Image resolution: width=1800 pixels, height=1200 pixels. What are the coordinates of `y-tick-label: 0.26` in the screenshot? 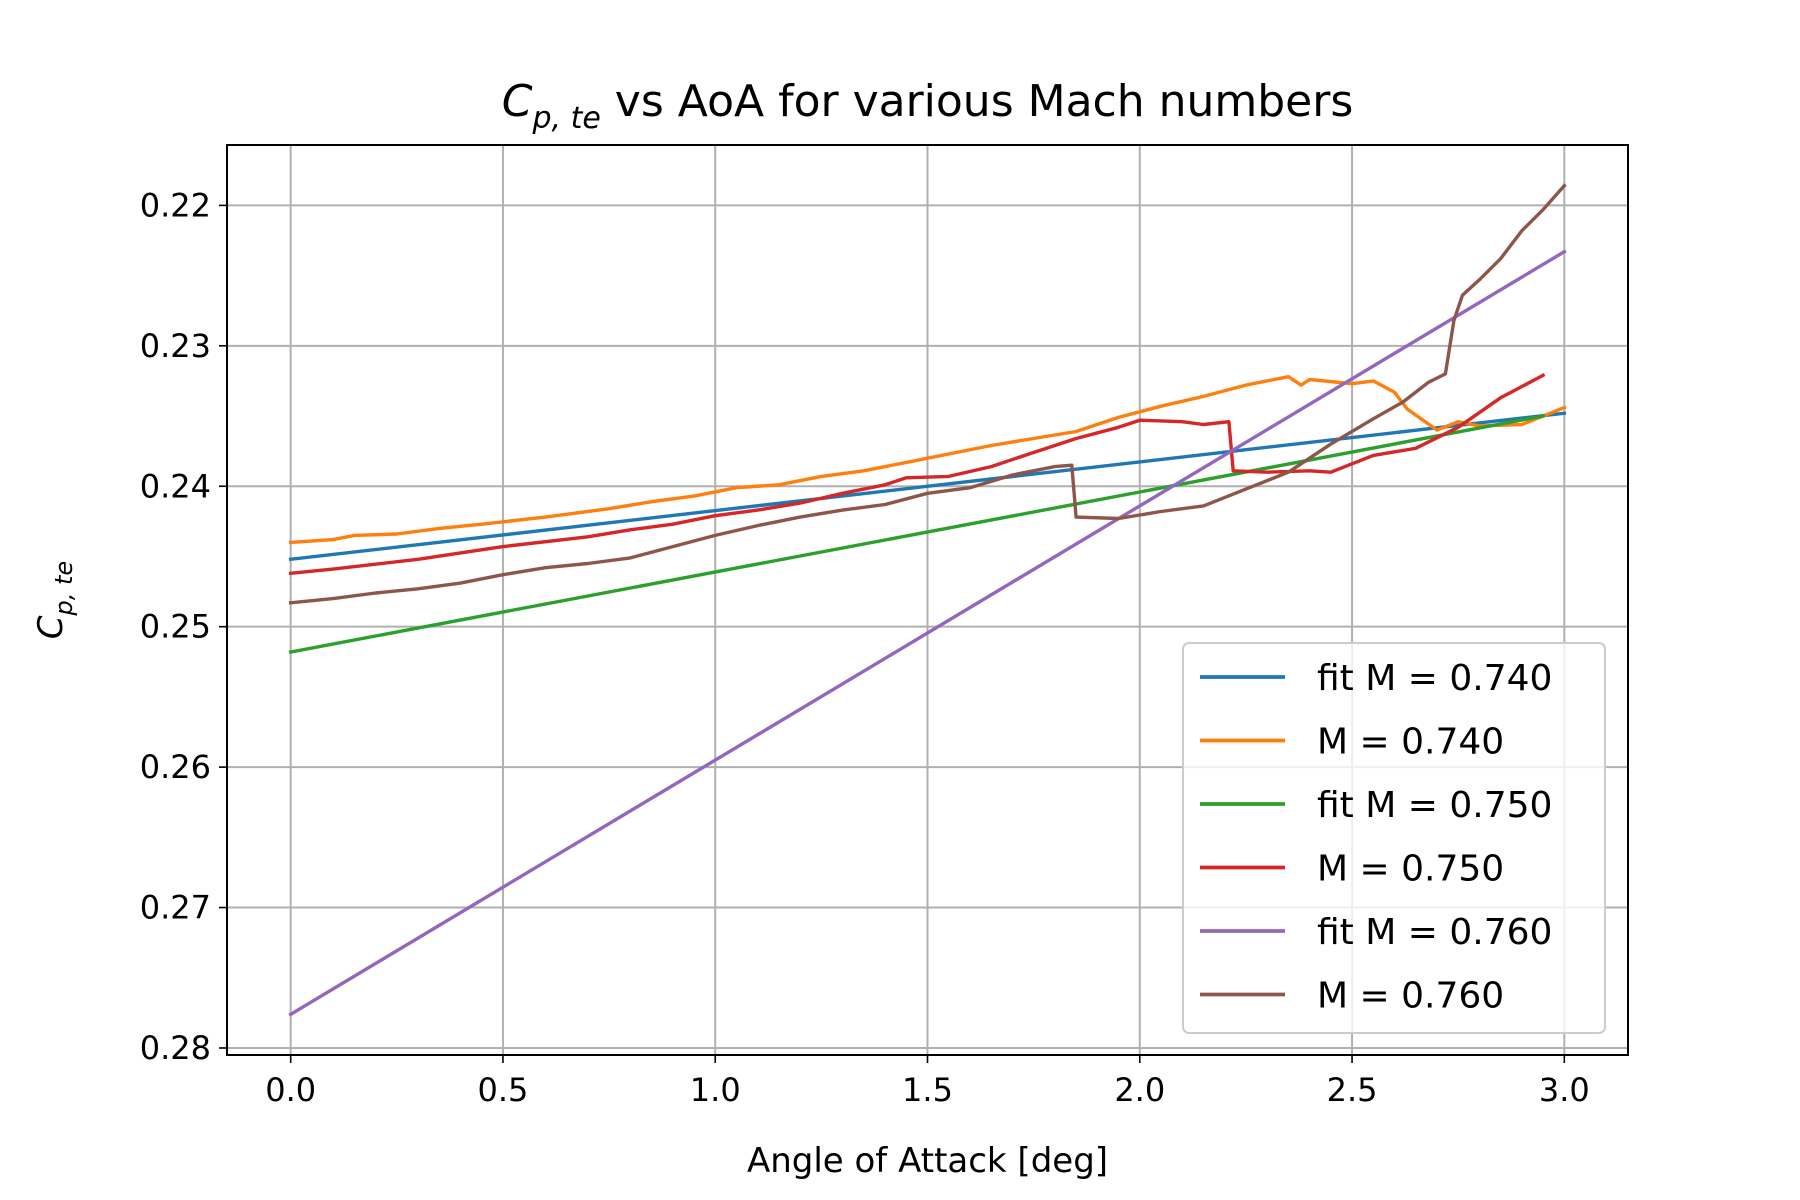 It's located at (175, 767).